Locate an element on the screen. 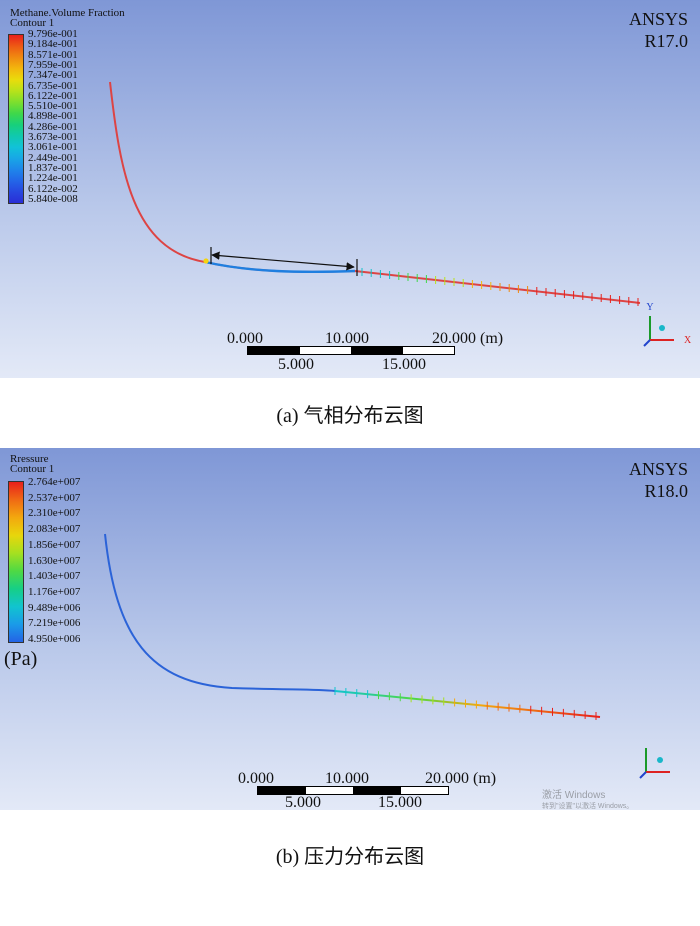 The width and height of the screenshot is (700, 926). legend-value: 3.673e-001 is located at coordinates (53, 137).